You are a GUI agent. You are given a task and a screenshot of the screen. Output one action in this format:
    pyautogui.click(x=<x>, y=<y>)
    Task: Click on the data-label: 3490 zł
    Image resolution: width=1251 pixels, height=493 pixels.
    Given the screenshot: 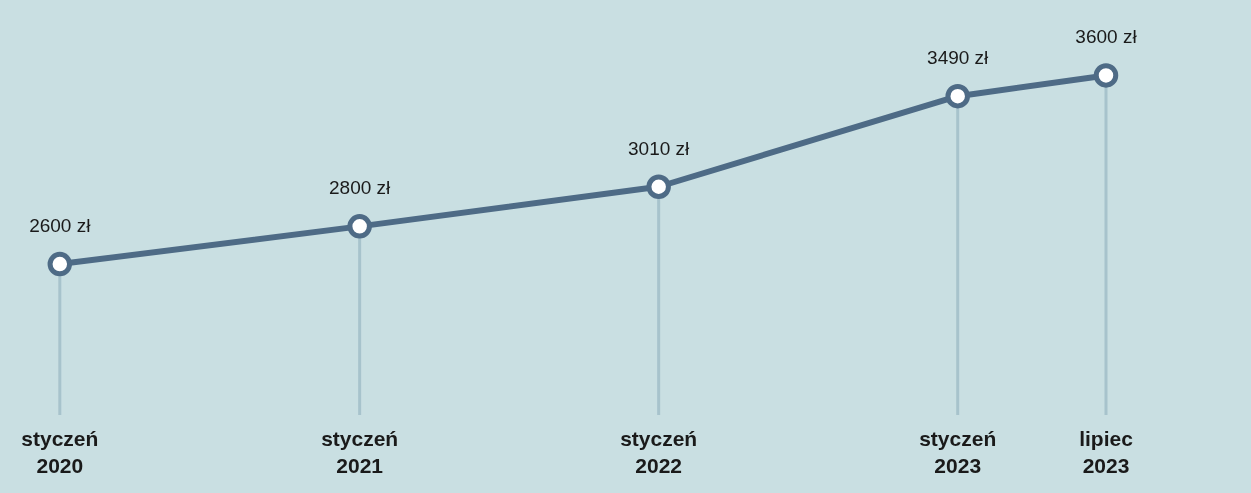 What is the action you would take?
    pyautogui.click(x=958, y=58)
    